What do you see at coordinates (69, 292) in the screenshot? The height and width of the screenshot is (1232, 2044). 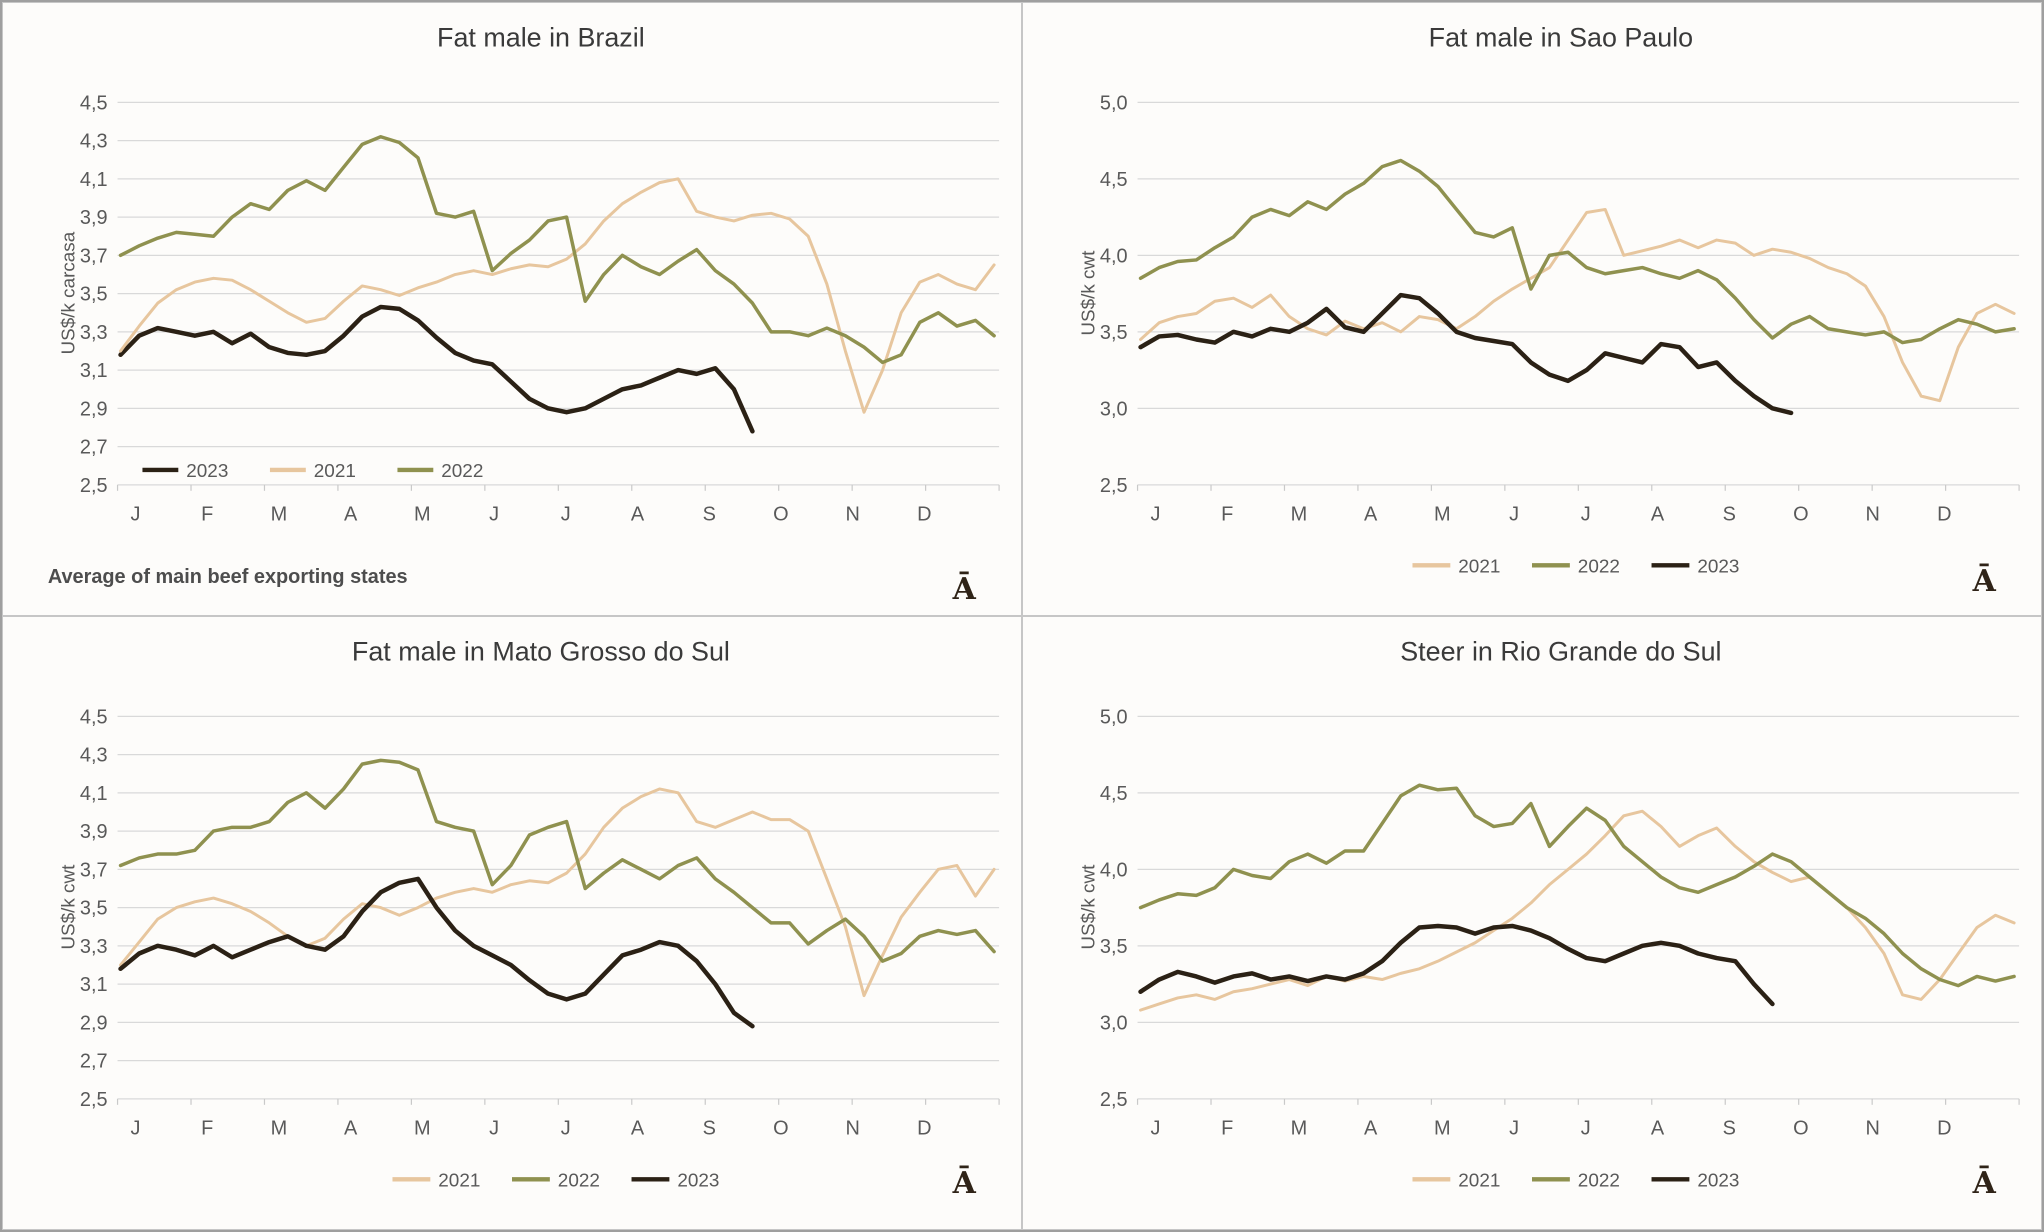 I see `y-axis-label: US$/k carcasa` at bounding box center [69, 292].